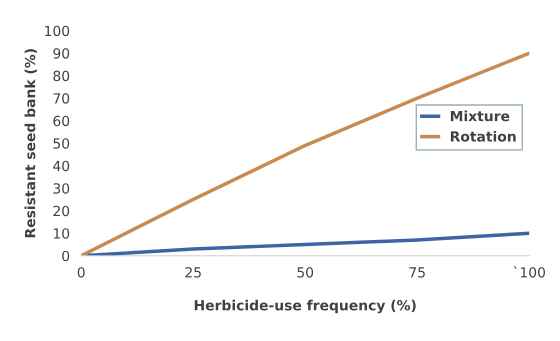 This screenshot has width=560, height=341. What do you see at coordinates (66, 256) in the screenshot?
I see `y-tick-label: 0` at bounding box center [66, 256].